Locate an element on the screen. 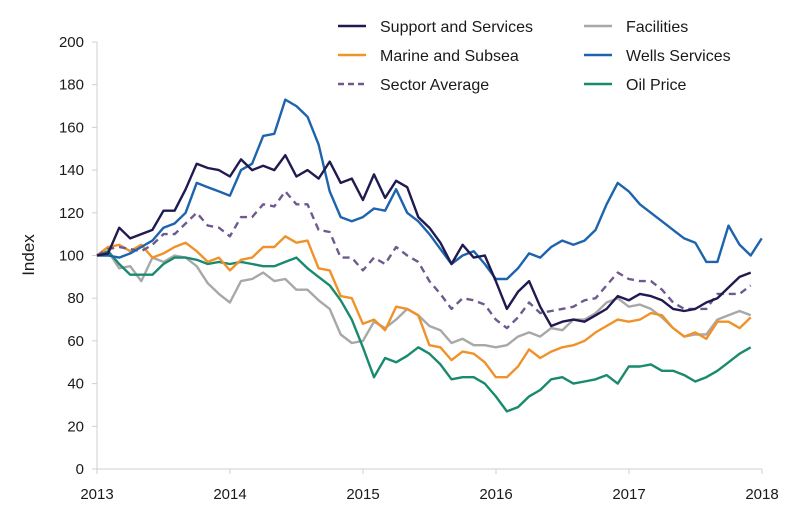 The width and height of the screenshot is (800, 522). legend-label: Sector Average is located at coordinates (434, 85).